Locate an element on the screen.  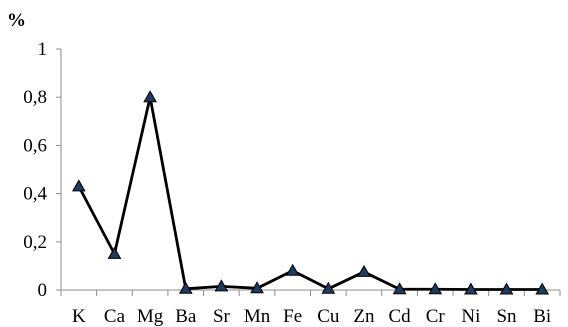
y-tick-label: 1 is located at coordinates (43, 49).